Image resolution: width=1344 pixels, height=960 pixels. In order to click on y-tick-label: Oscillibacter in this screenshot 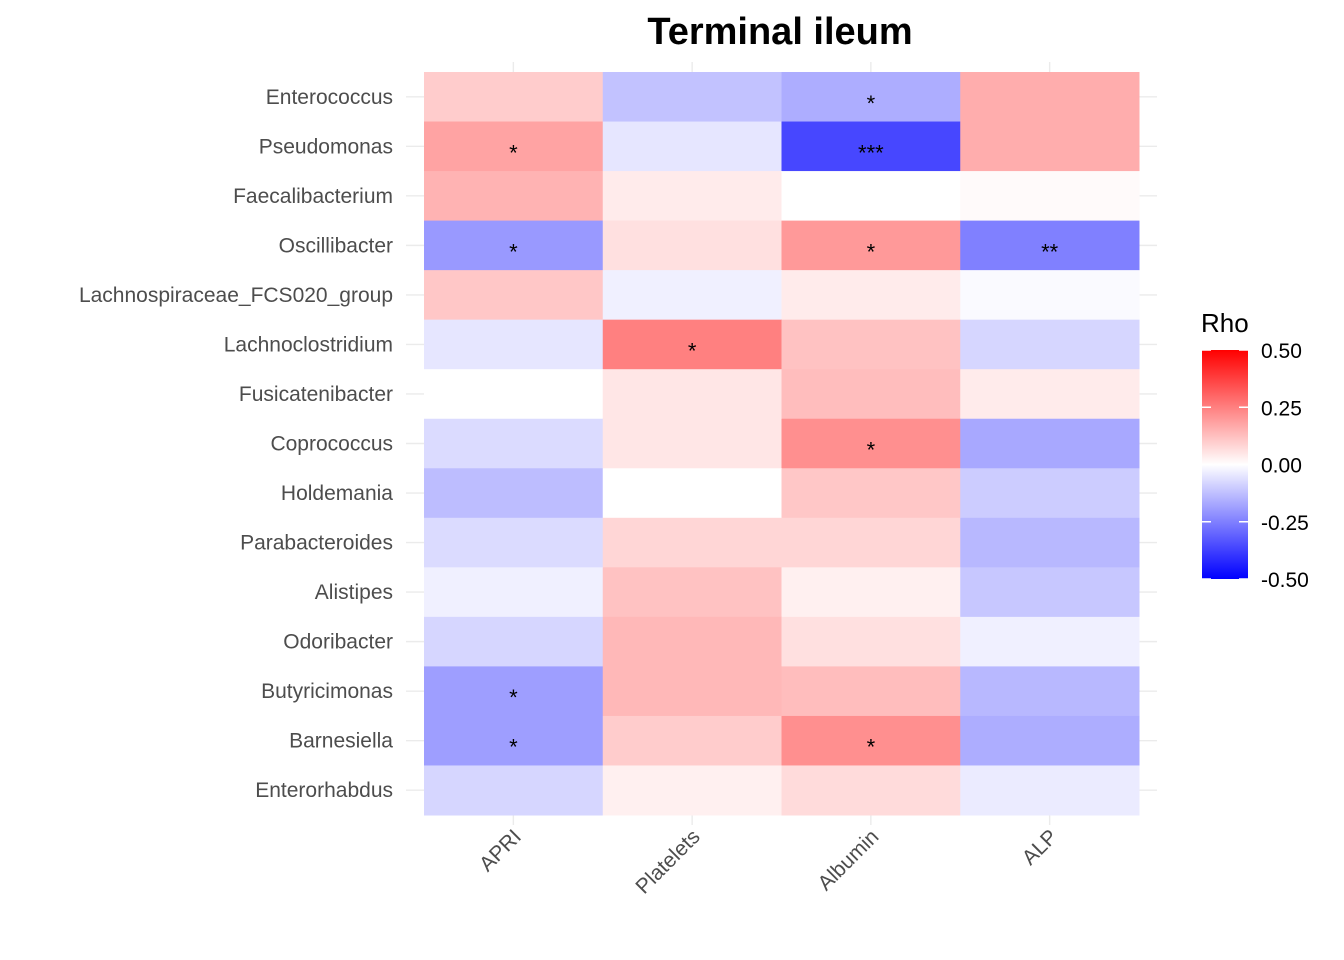, I will do `click(336, 245)`.